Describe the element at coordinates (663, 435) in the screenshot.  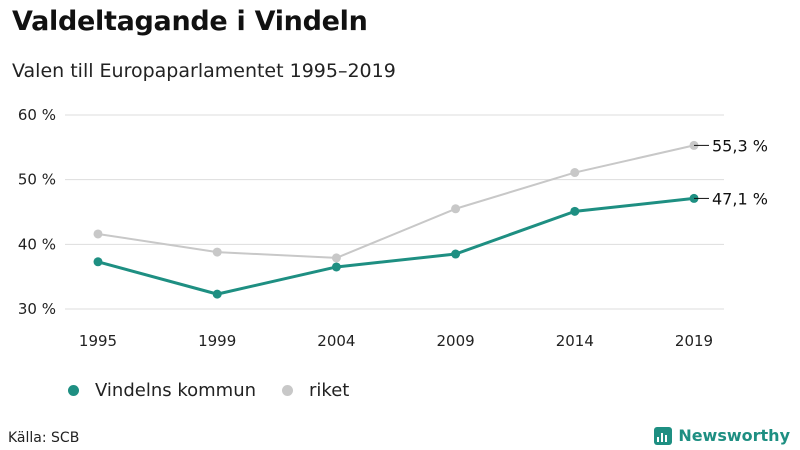
I see `newsworthy-logo-icon` at that location.